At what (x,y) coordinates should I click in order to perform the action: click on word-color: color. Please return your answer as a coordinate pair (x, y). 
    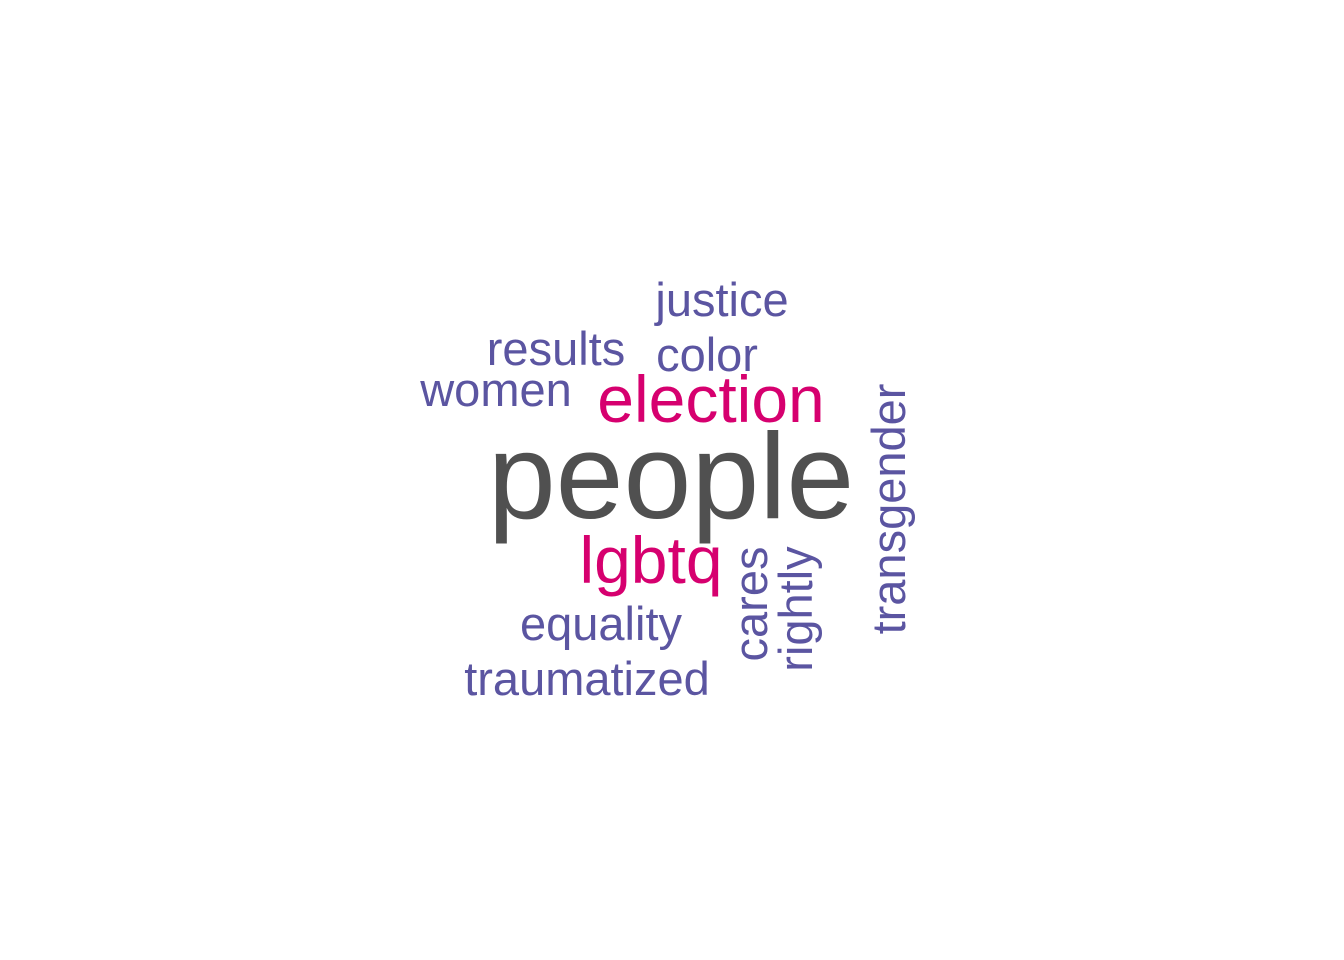
    Looking at the image, I should click on (707, 354).